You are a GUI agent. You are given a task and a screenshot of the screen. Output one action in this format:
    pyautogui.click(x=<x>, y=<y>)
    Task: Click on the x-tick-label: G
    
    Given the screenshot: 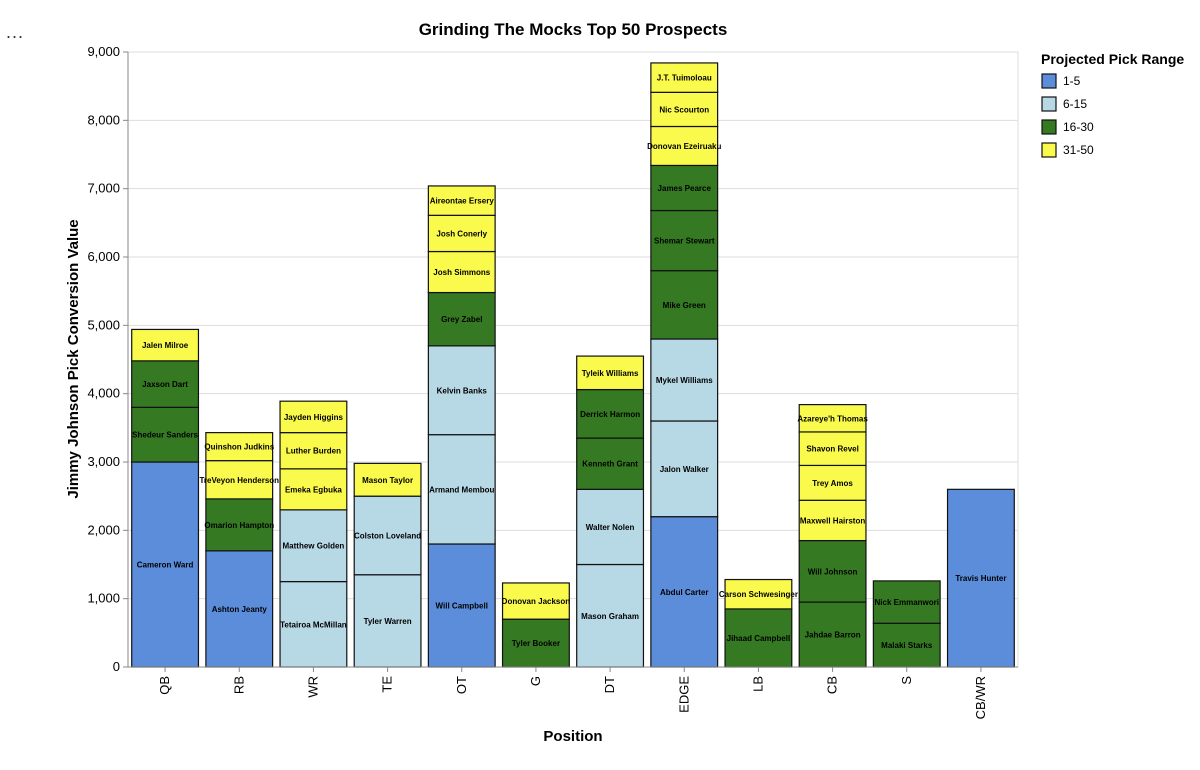 What is the action you would take?
    pyautogui.click(x=535, y=681)
    